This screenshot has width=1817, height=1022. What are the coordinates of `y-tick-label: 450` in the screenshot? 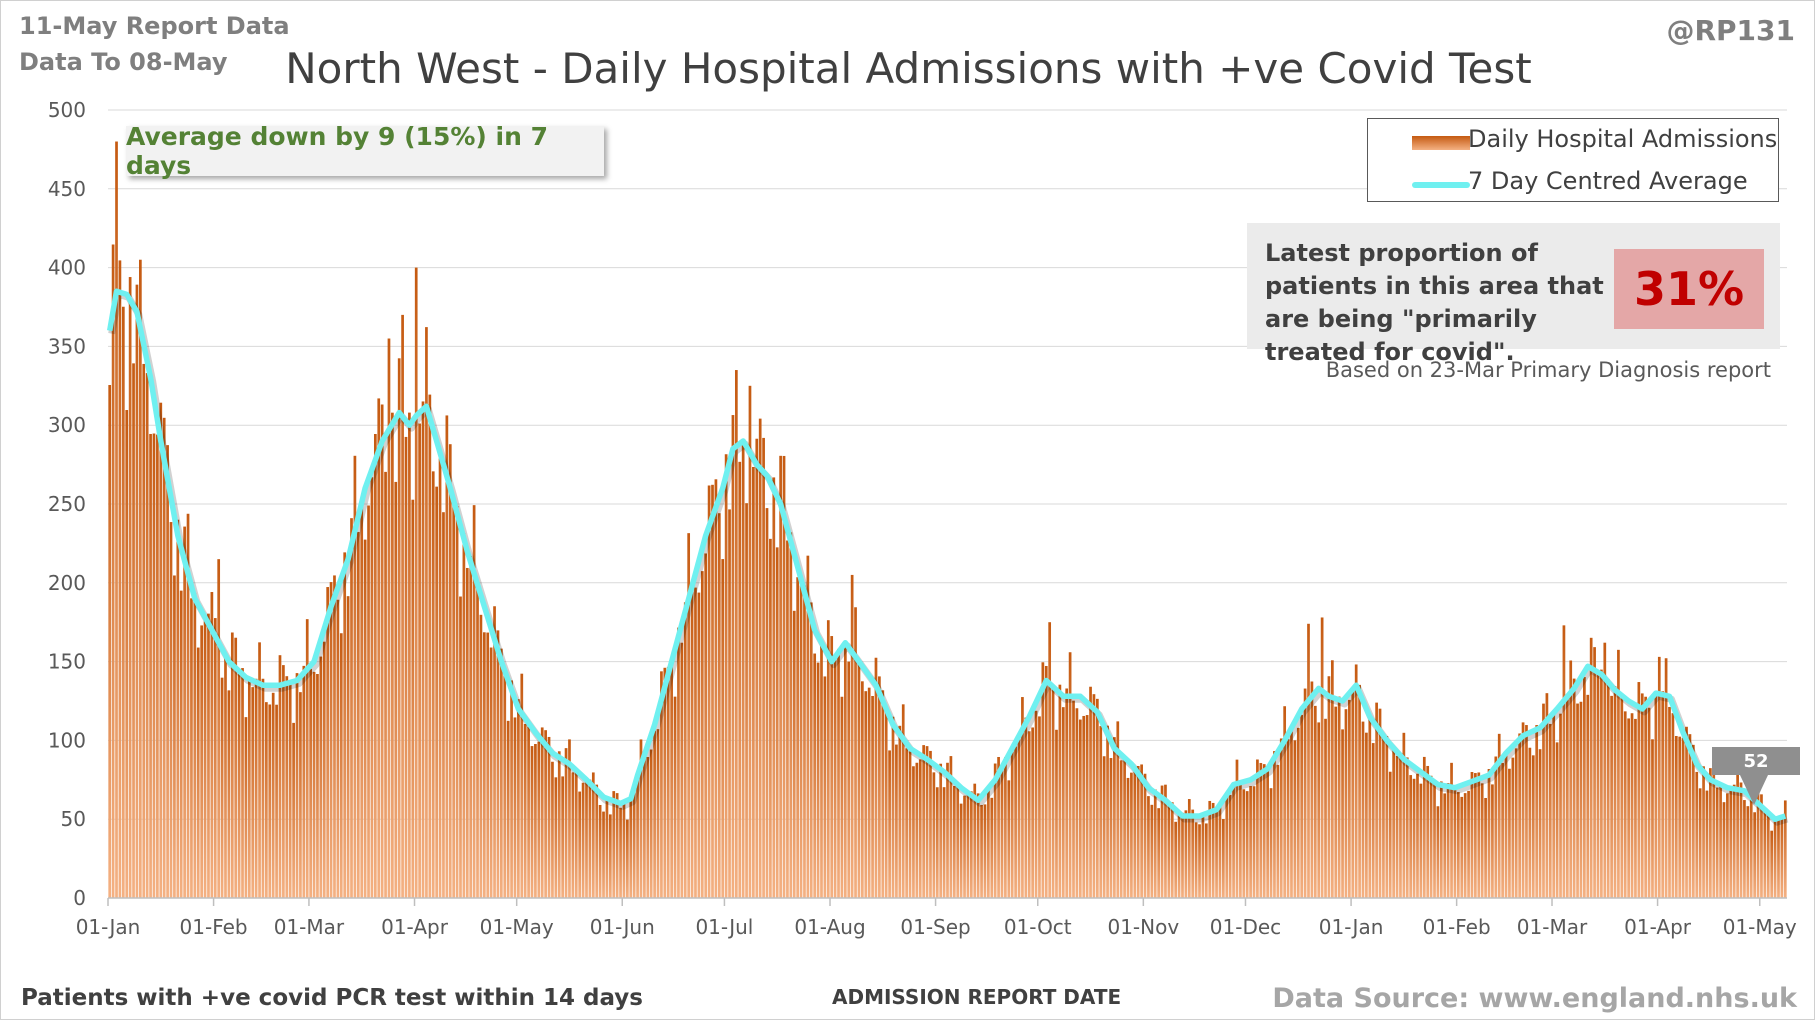 It's located at (67, 189).